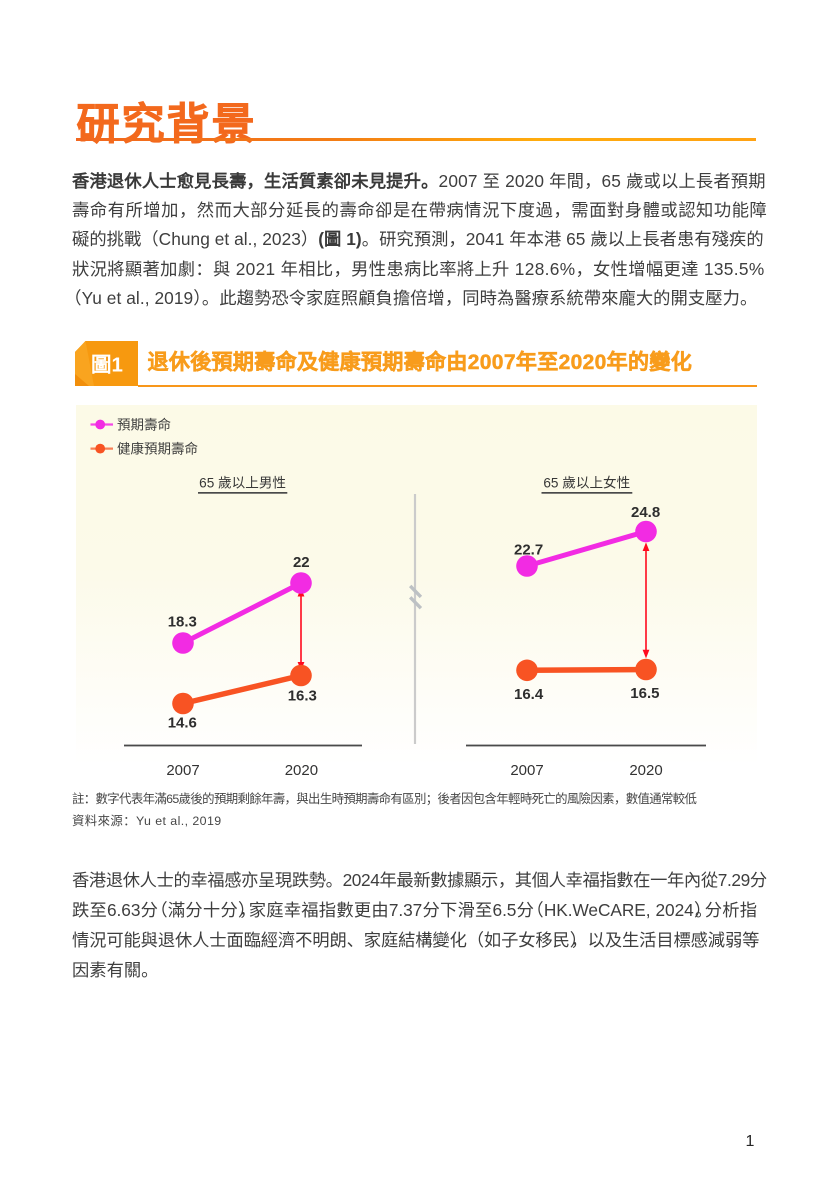  What do you see at coordinates (242, 483) in the screenshot?
I see `svg-text: 65 歲以上男性` at bounding box center [242, 483].